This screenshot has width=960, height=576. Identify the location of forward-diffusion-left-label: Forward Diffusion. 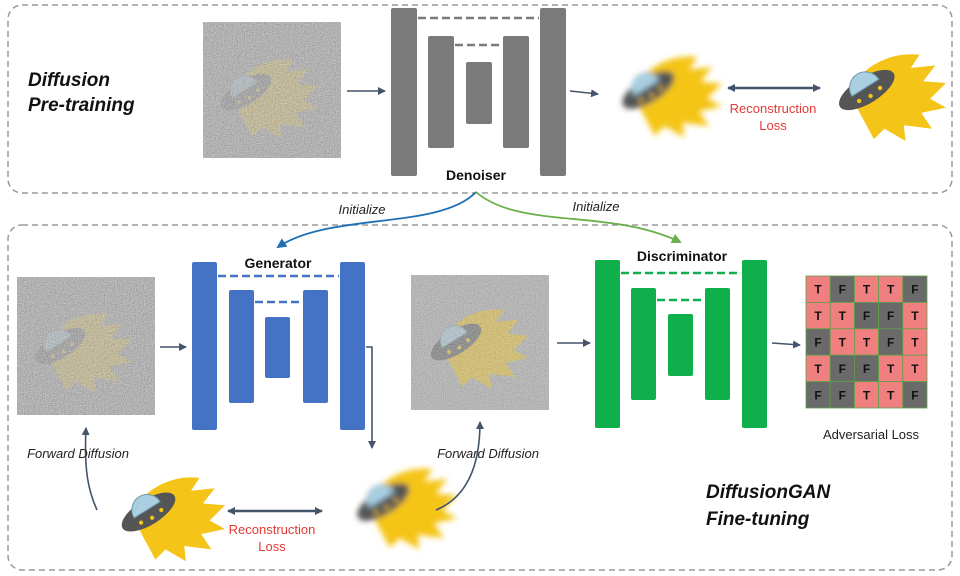
(78, 453).